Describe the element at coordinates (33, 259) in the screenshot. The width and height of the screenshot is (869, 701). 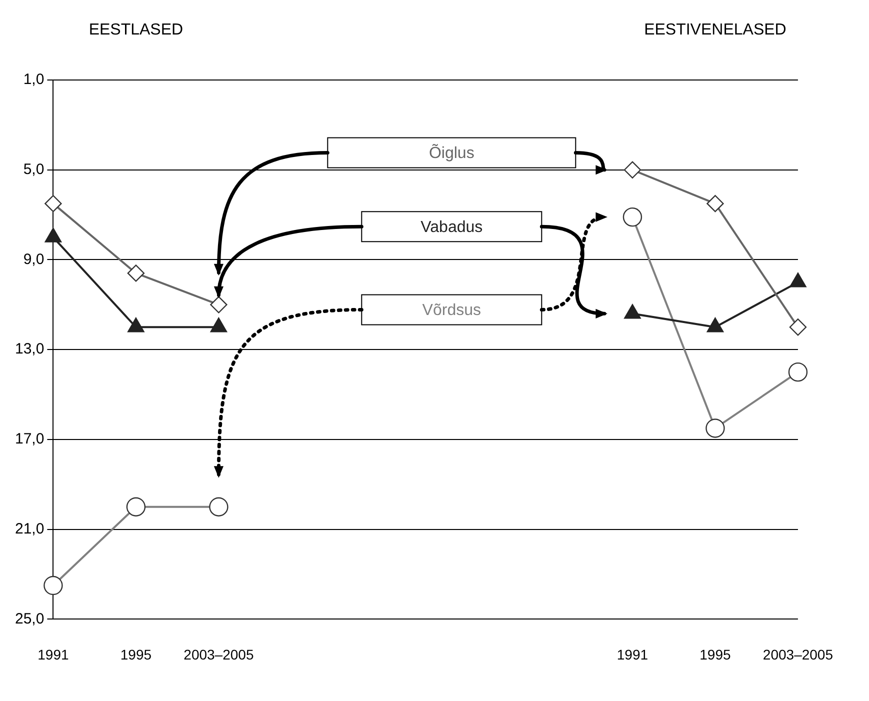
I see `y-tick-label: 9,0` at that location.